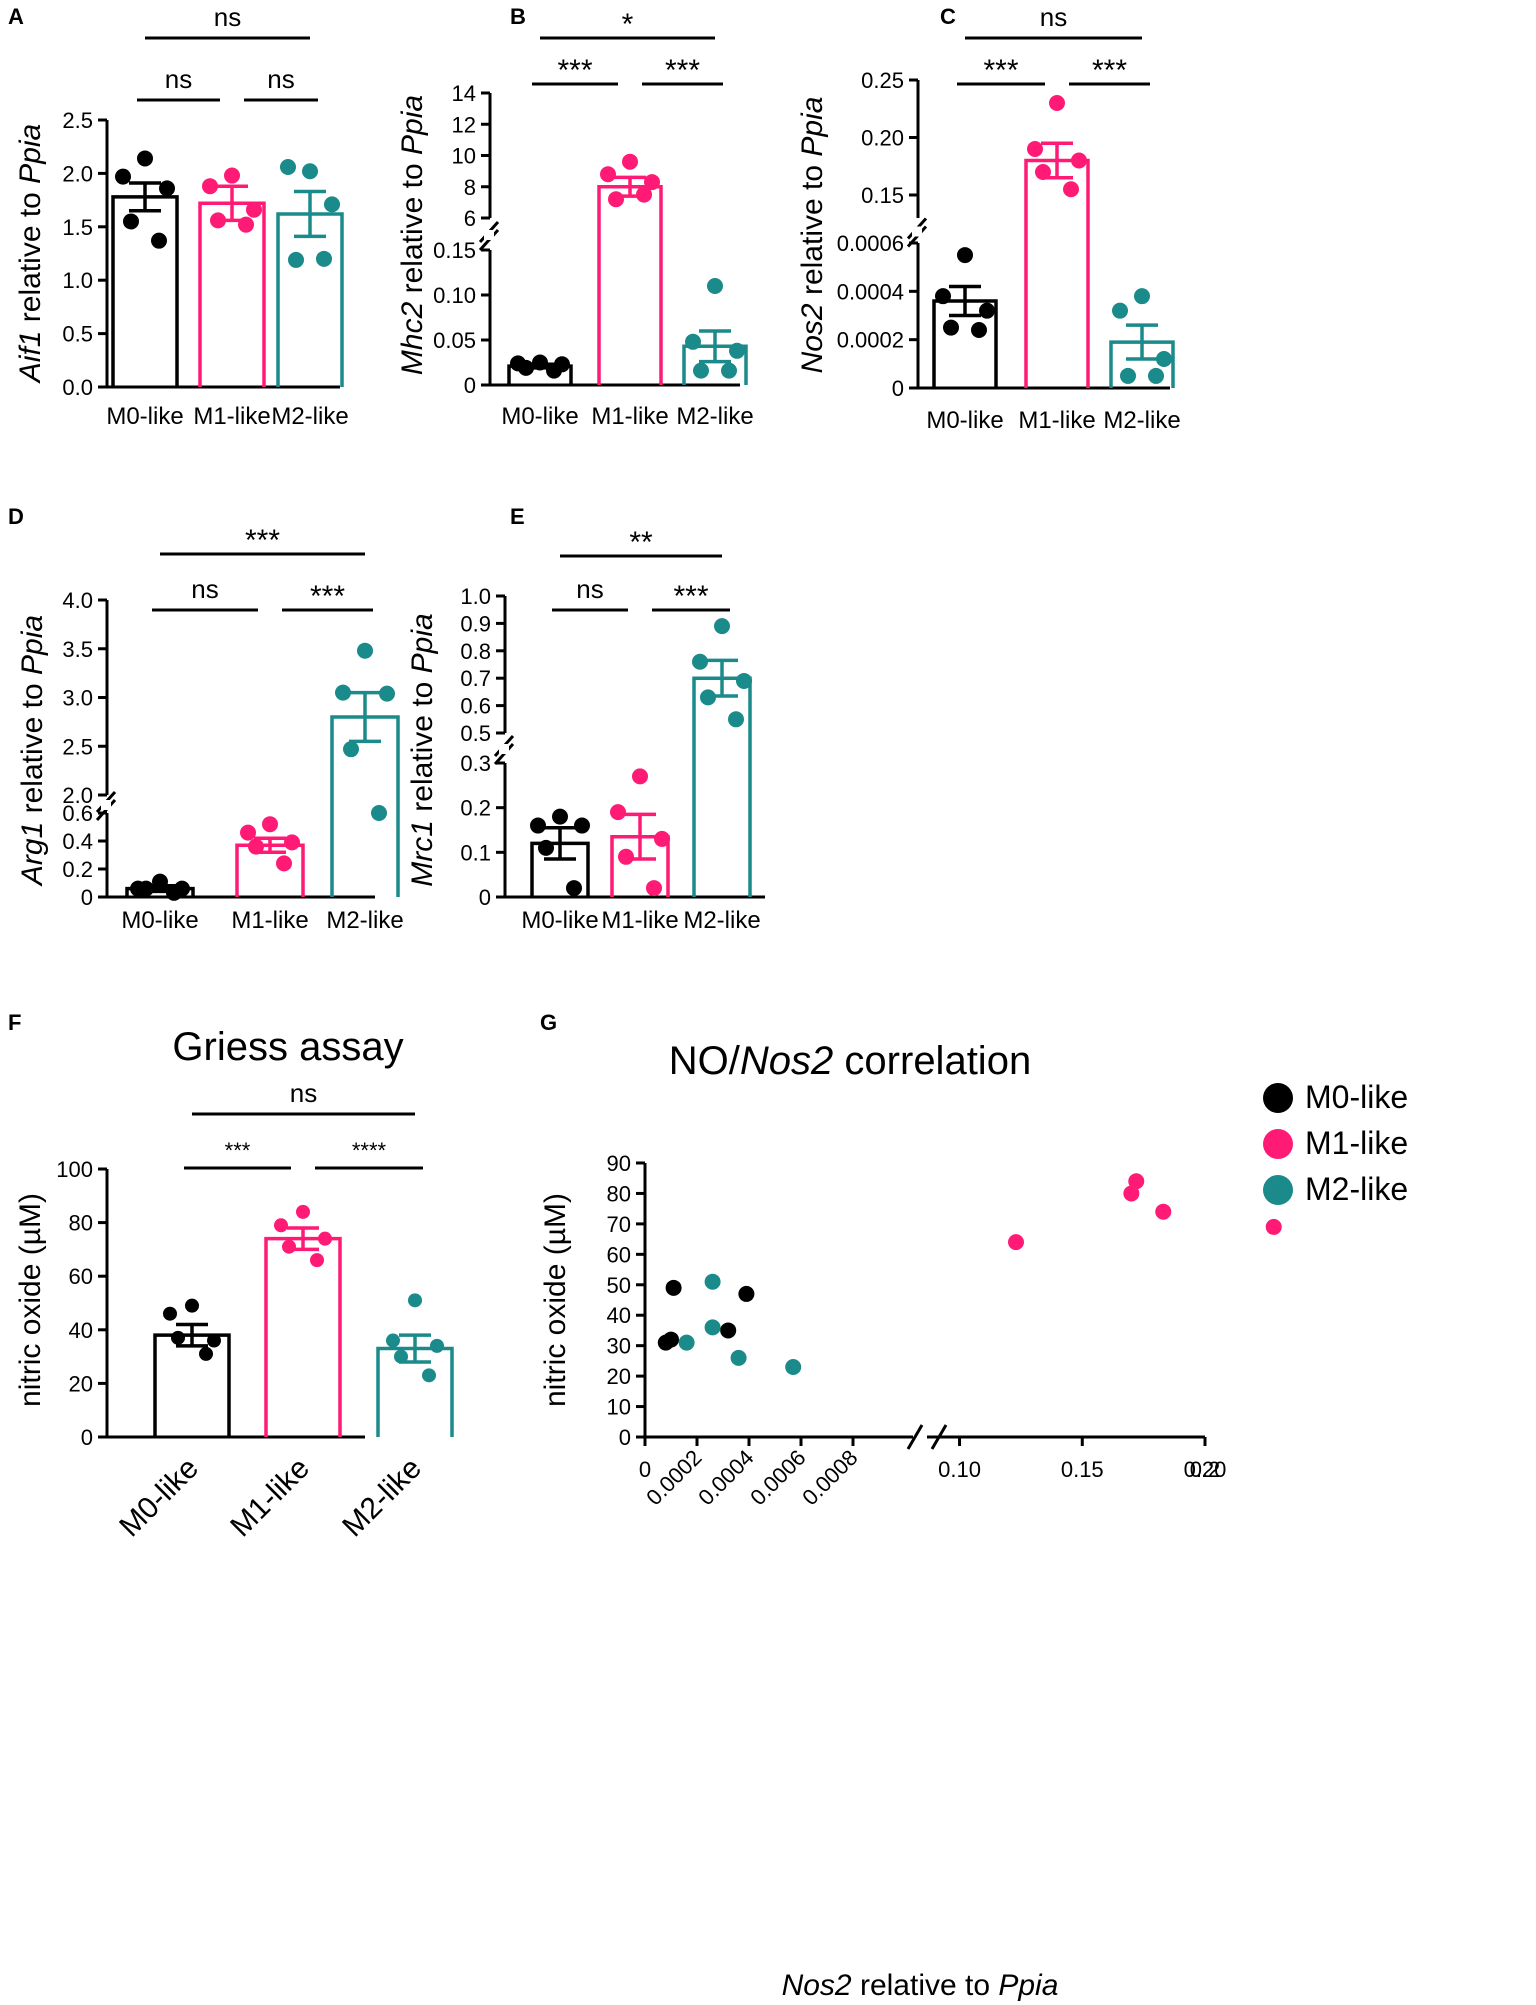 The image size is (1536, 2005). I want to click on y-tick-label: 20, so click(81, 1383).